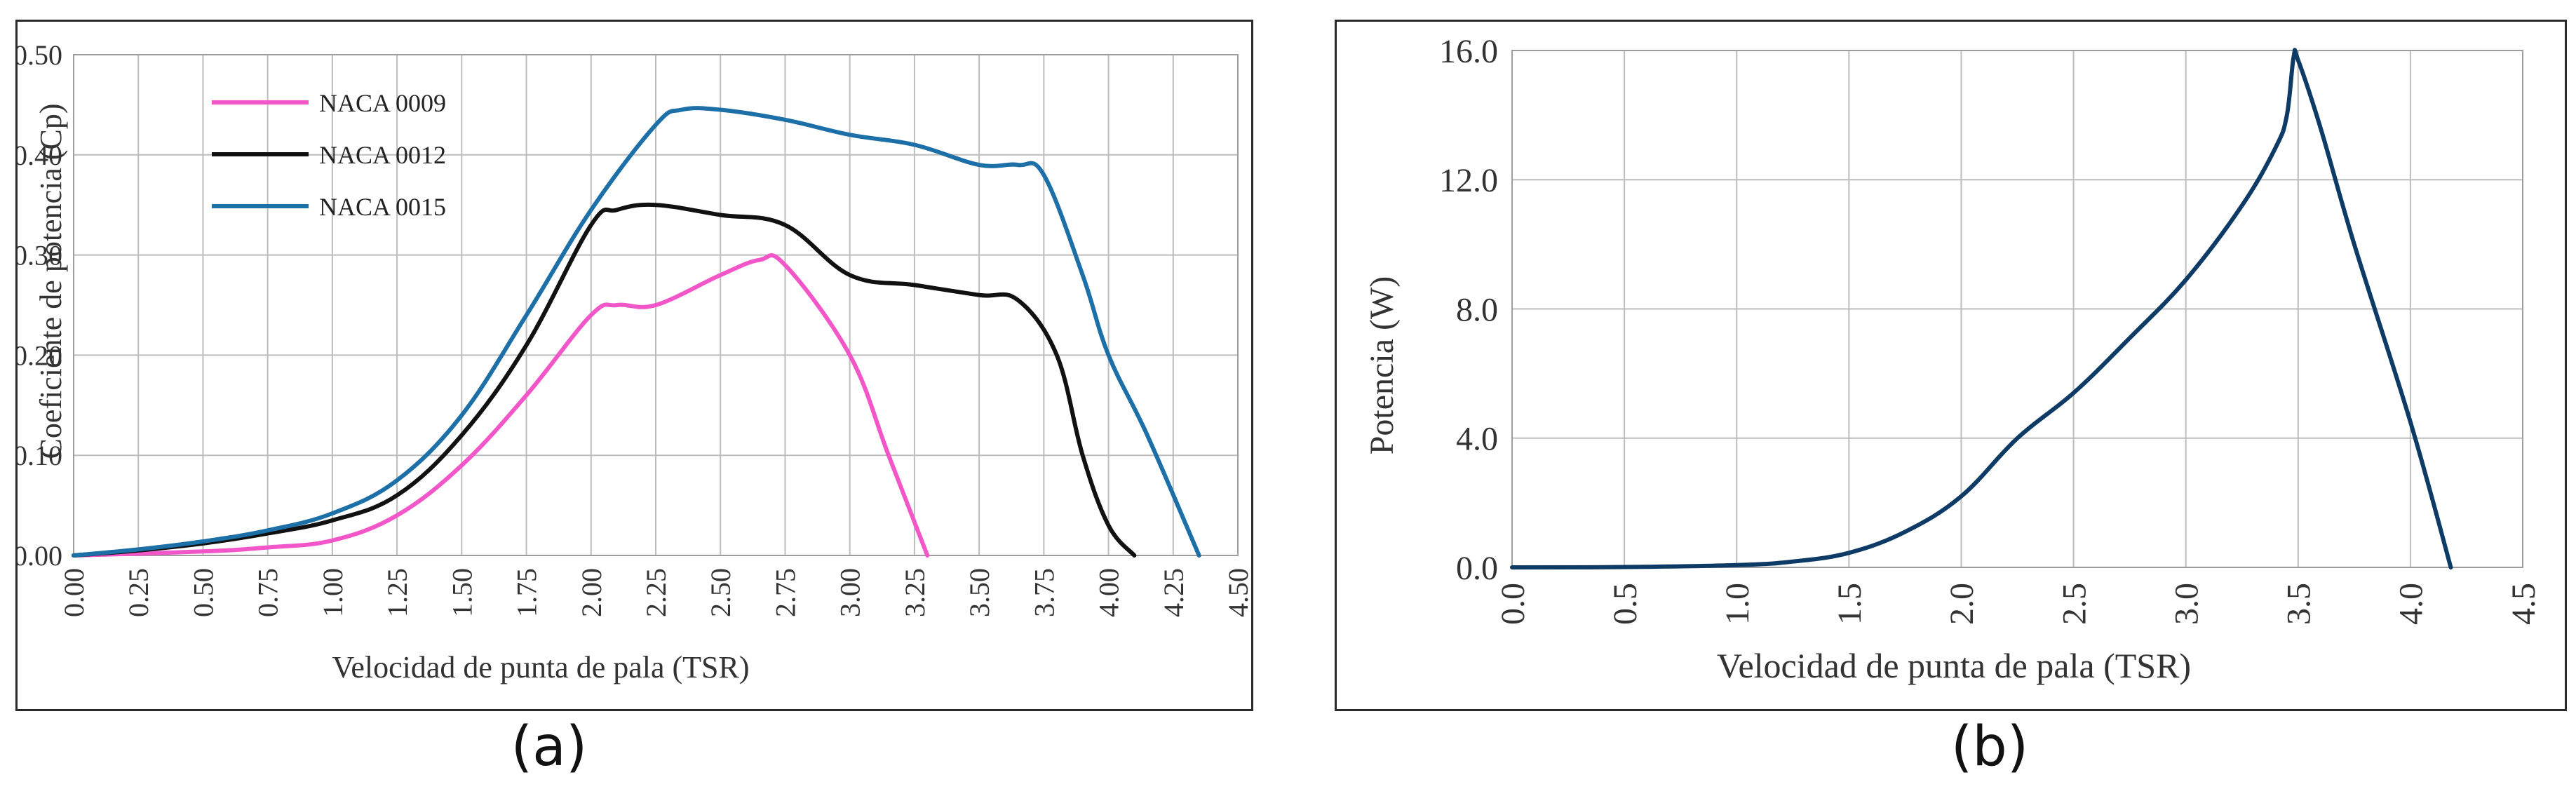  What do you see at coordinates (2074, 604) in the screenshot?
I see `x-tick-label: 2.5` at bounding box center [2074, 604].